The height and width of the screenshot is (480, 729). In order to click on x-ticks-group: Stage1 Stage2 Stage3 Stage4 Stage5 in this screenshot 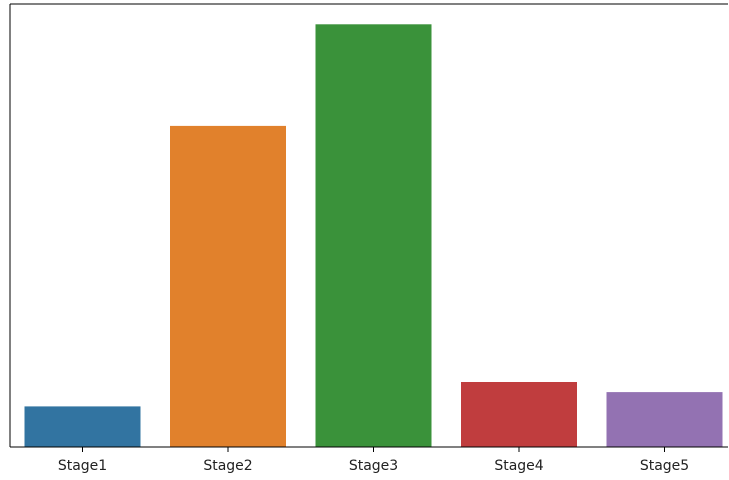, I will do `click(373, 460)`.